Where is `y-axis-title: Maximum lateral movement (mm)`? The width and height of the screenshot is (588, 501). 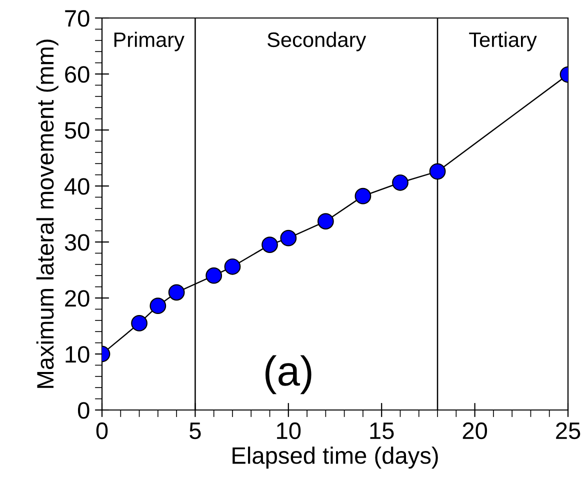 y-axis-title: Maximum lateral movement (mm) is located at coordinates (47, 214).